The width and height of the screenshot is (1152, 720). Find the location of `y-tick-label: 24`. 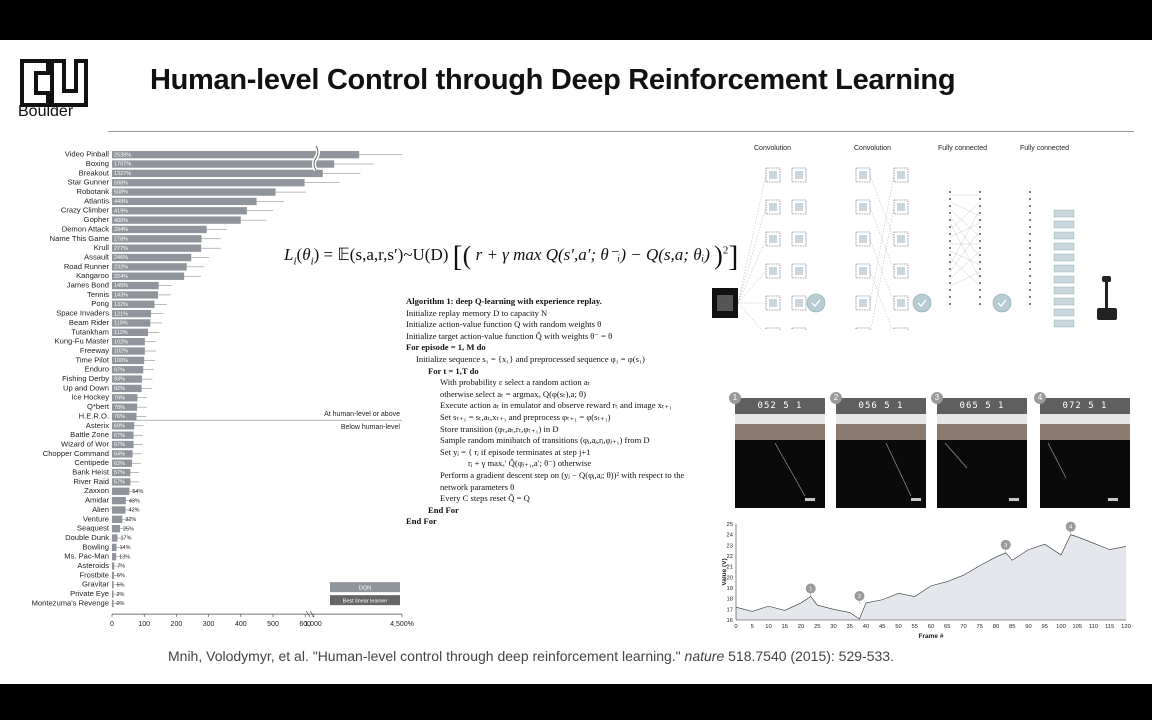

y-tick-label: 24 is located at coordinates (730, 536).